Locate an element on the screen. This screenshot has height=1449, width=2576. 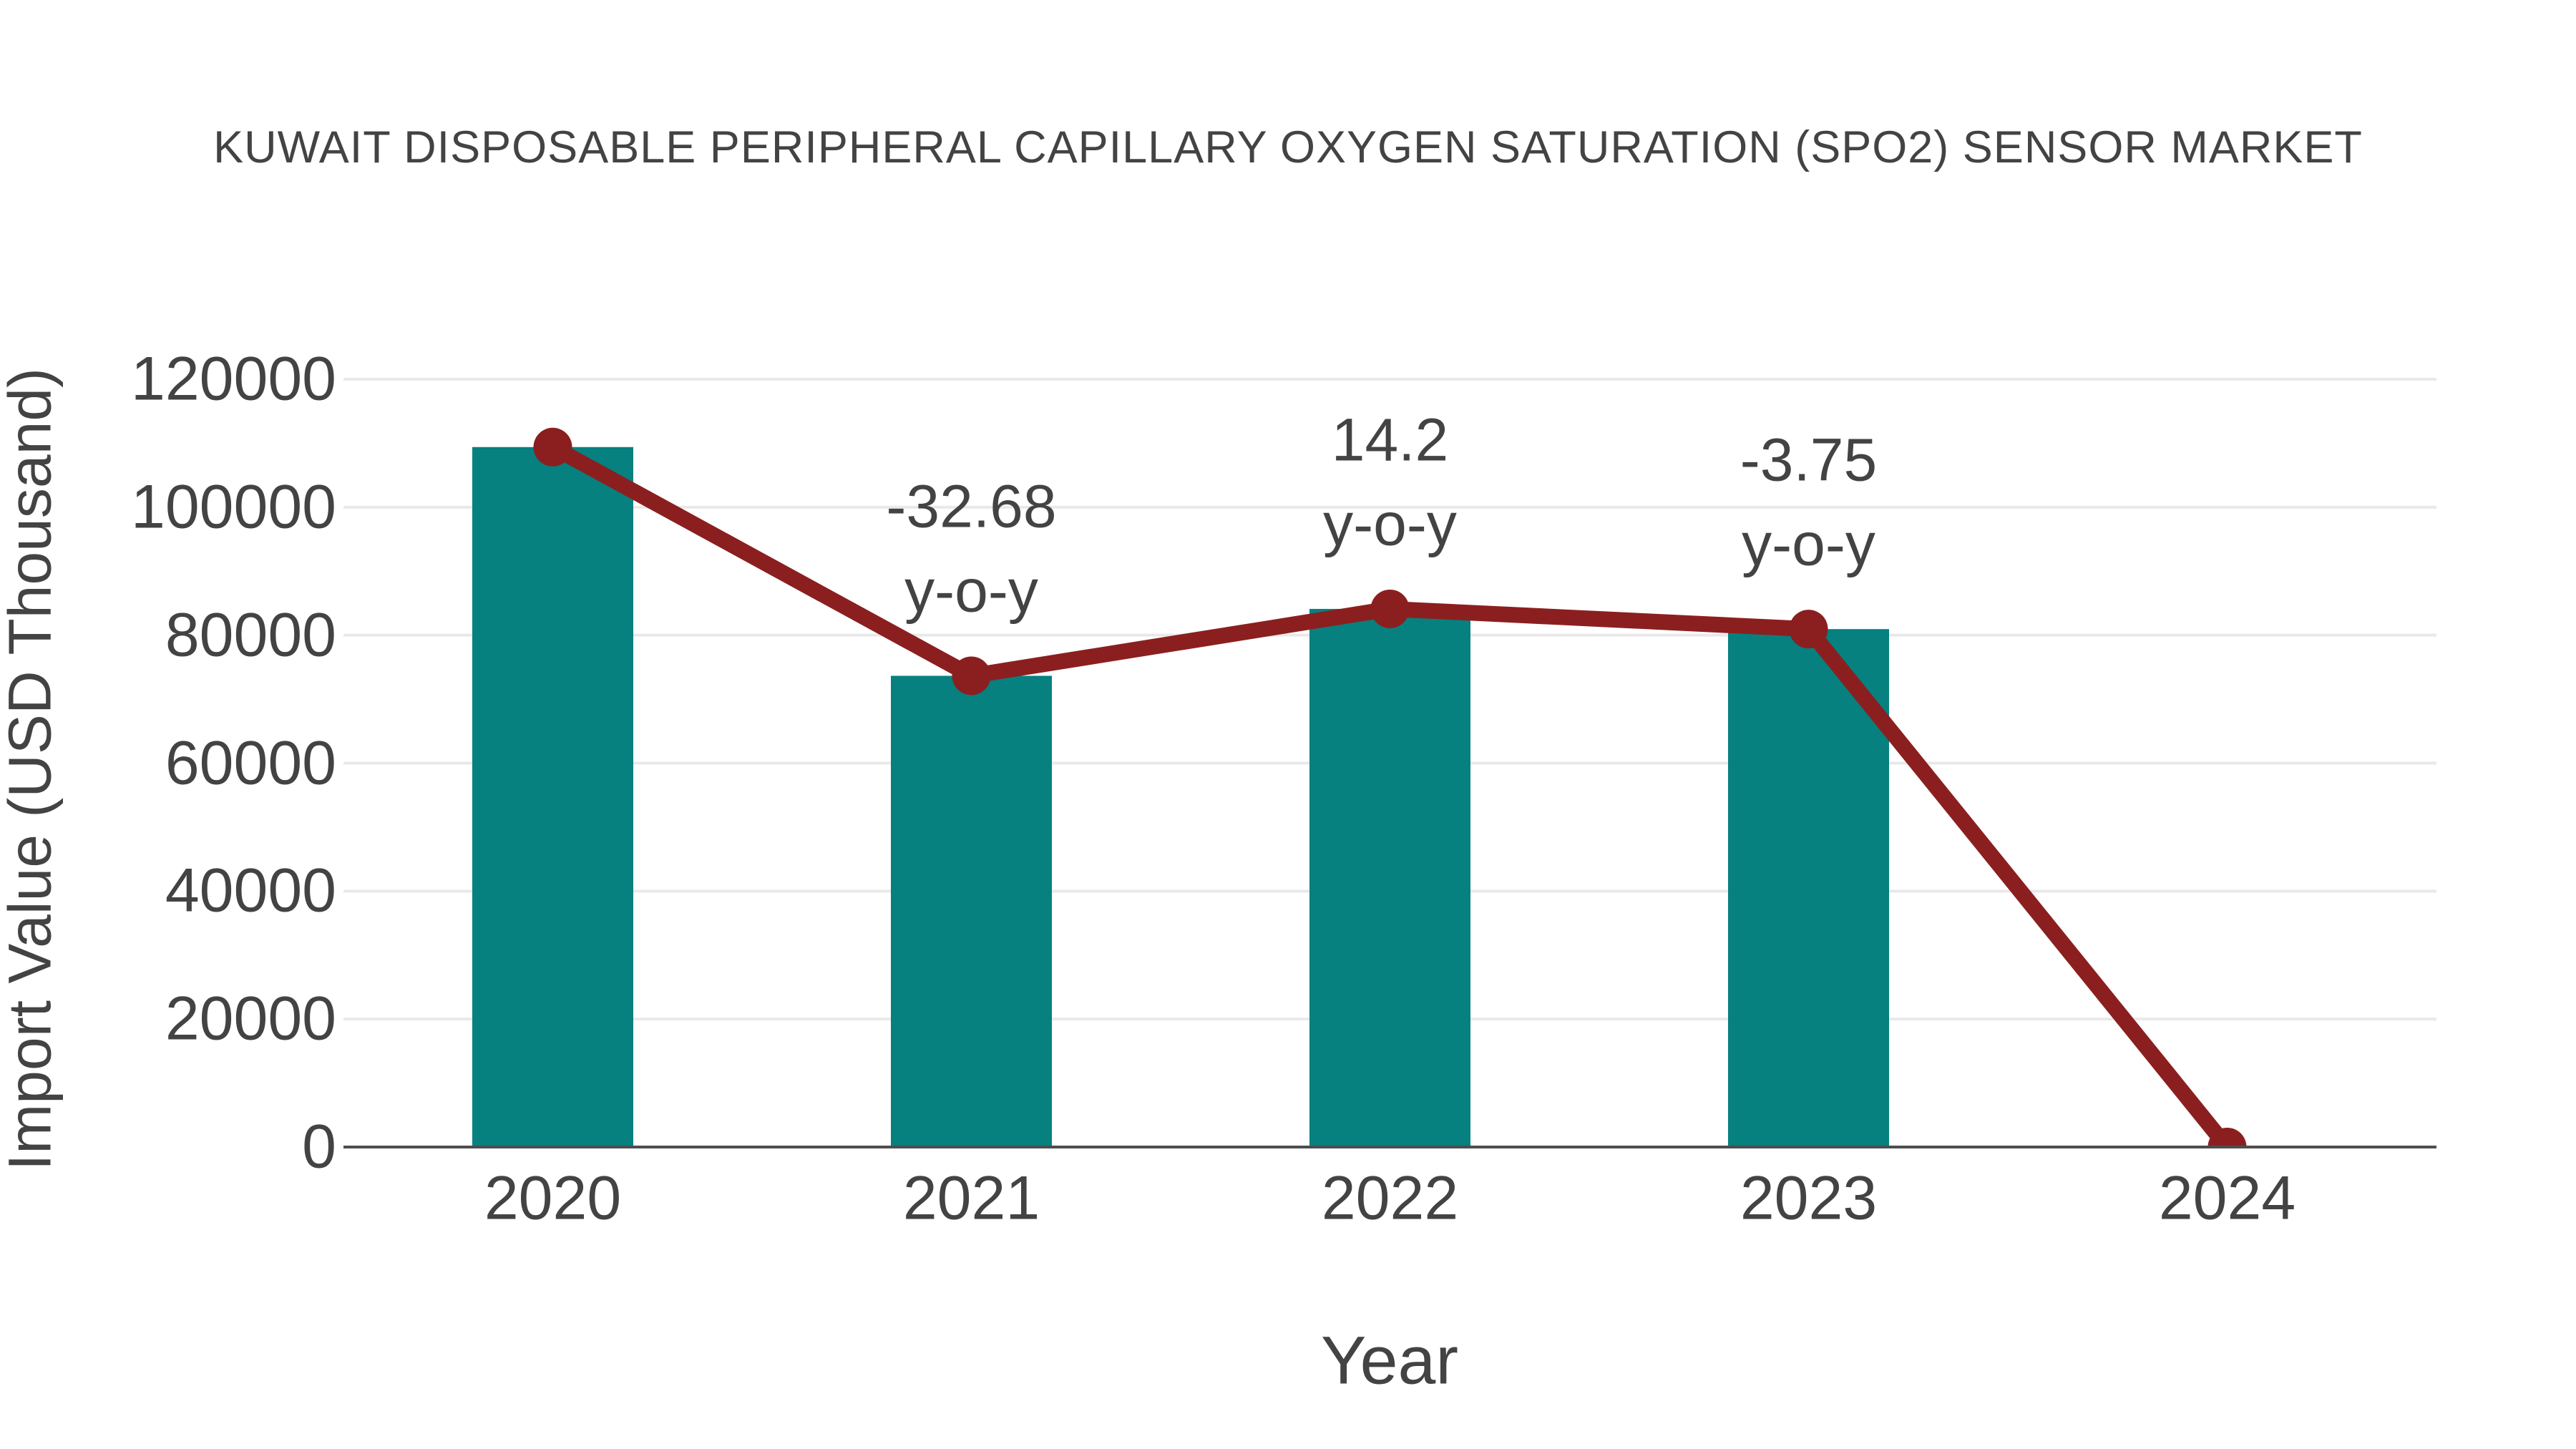
y-tick-label-120000: 120000 is located at coordinates (233, 379).